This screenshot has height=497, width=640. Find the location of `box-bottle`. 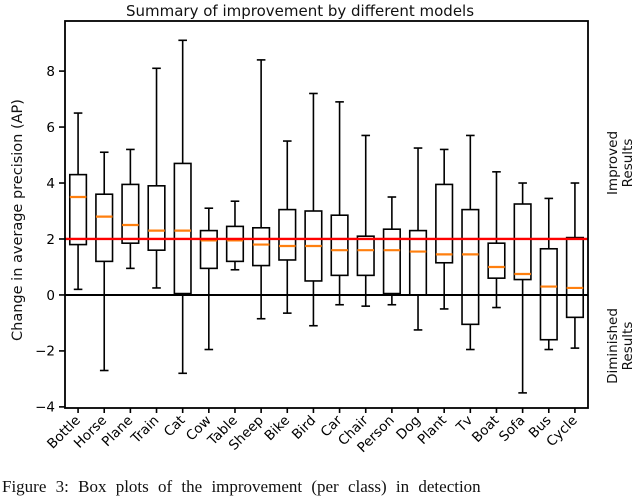

box-bottle is located at coordinates (78, 209).